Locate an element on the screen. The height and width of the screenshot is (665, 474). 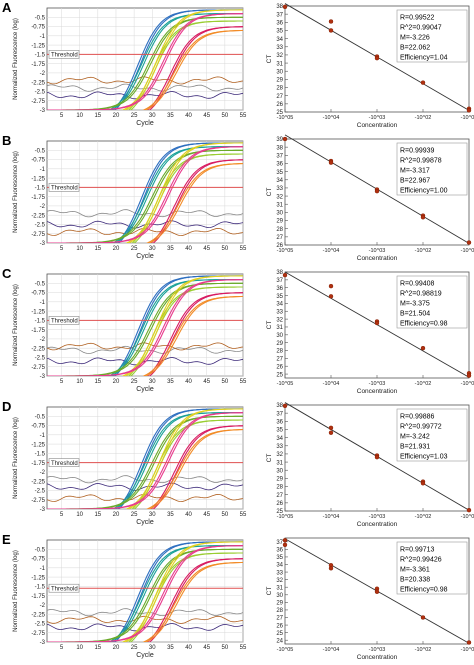
y-tick-label: 30 is located at coordinates (279, 214).